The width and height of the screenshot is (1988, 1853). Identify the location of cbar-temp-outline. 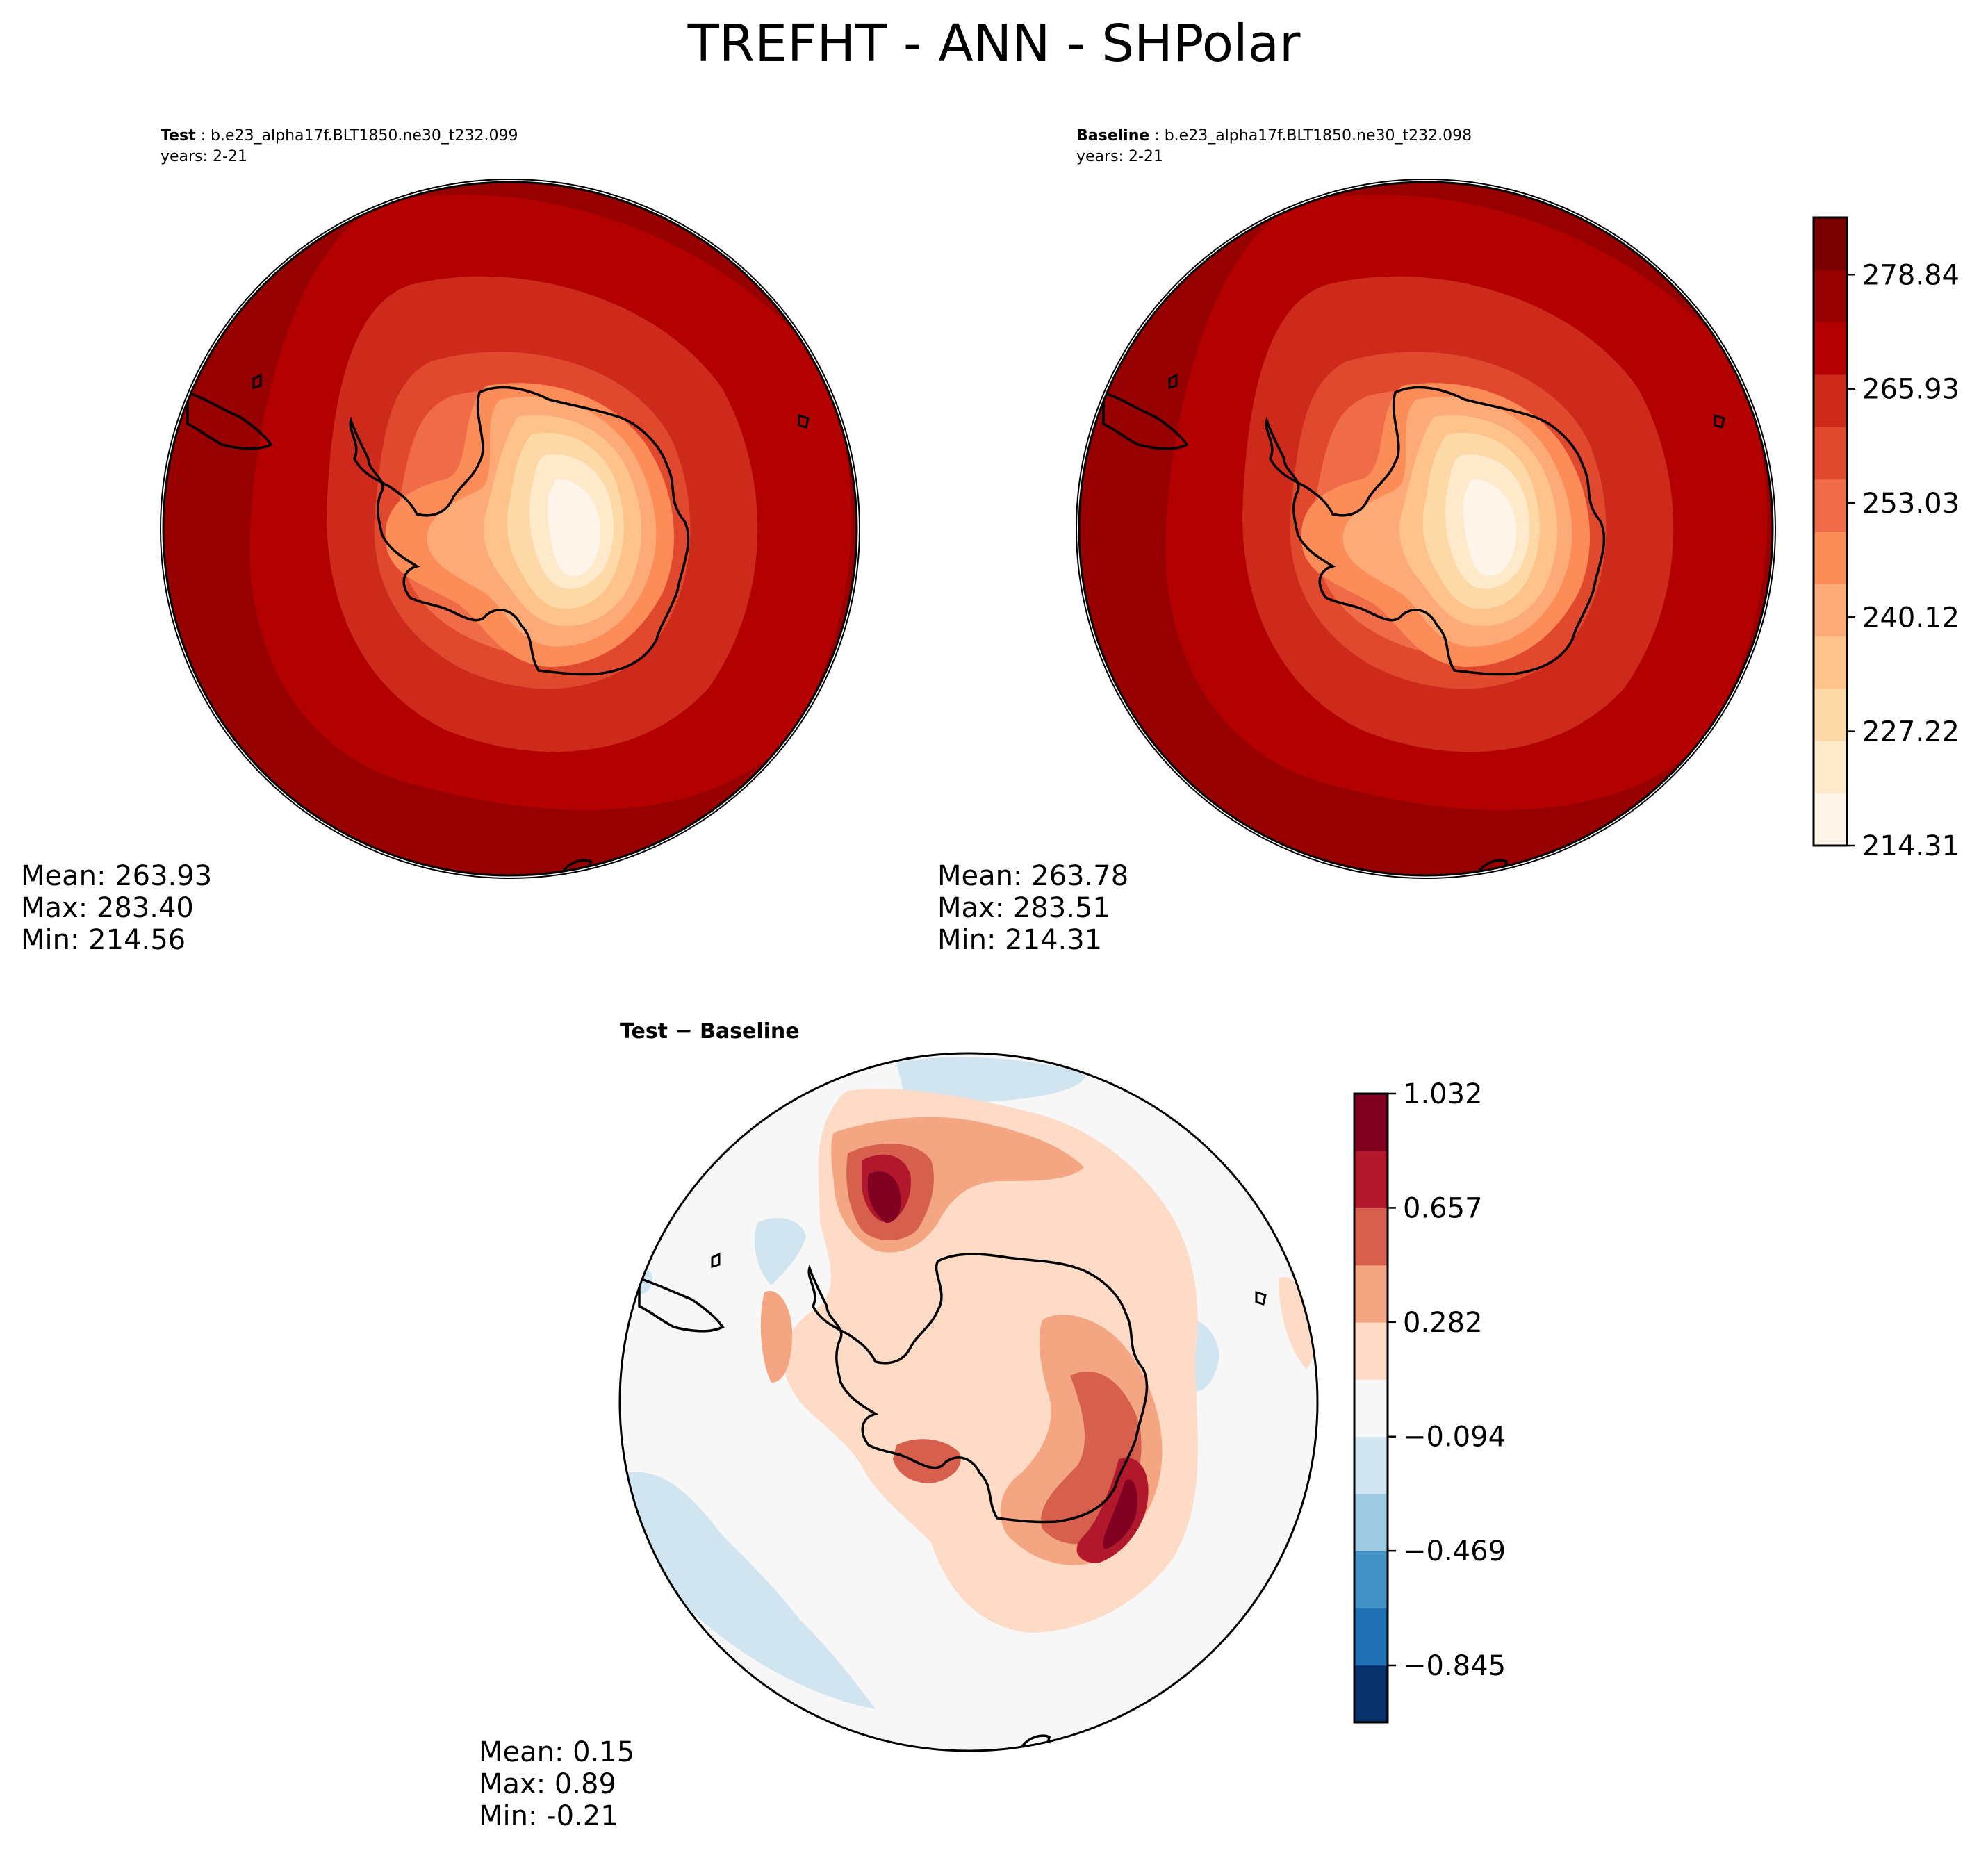
(1830, 531).